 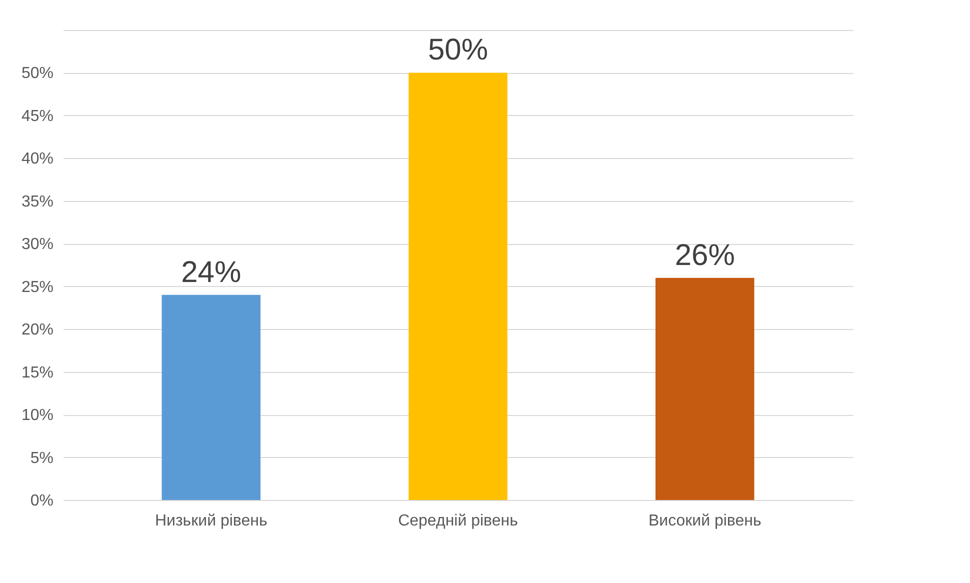 What do you see at coordinates (458, 521) in the screenshot?
I see `x-tick-label: Середній рівень` at bounding box center [458, 521].